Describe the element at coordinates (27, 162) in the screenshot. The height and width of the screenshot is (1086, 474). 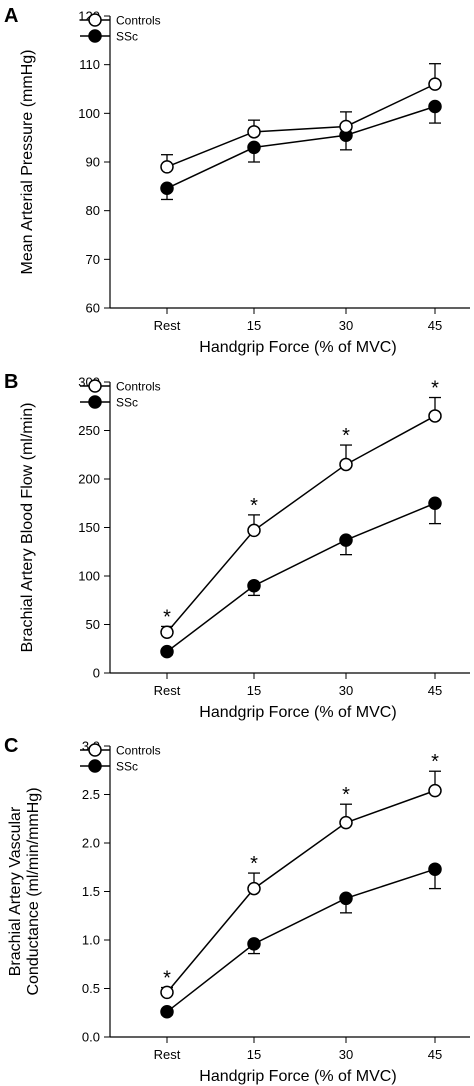
I see `y-axis-title: Mean Arterial Pressure (mmHg)` at that location.